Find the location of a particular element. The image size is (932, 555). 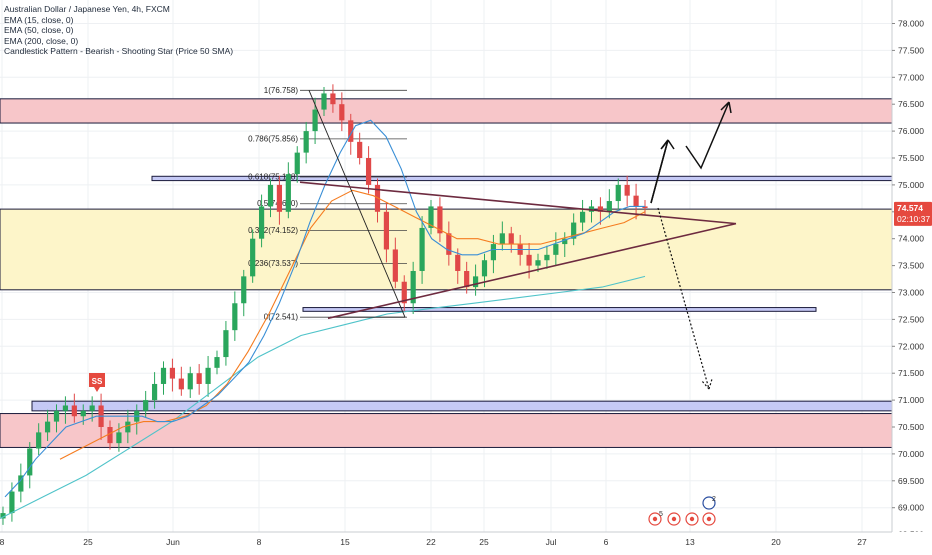

y-tick-label: 70.000 is located at coordinates (911, 454).